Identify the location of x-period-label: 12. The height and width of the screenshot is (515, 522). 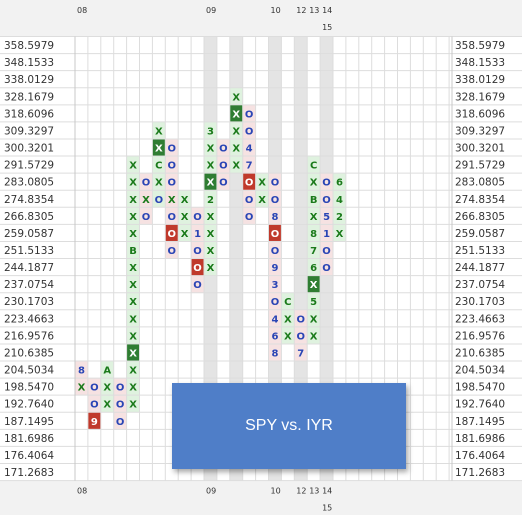
(301, 10).